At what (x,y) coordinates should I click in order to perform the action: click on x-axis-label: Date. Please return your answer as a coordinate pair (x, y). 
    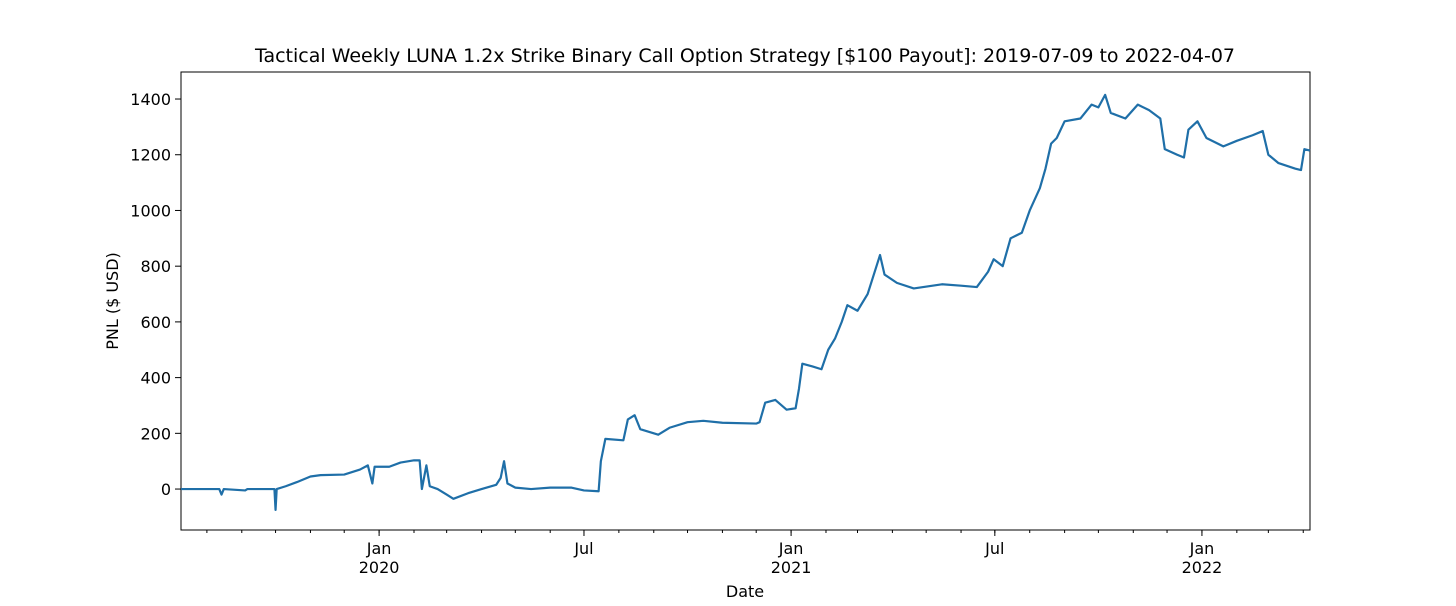
    Looking at the image, I should click on (745, 591).